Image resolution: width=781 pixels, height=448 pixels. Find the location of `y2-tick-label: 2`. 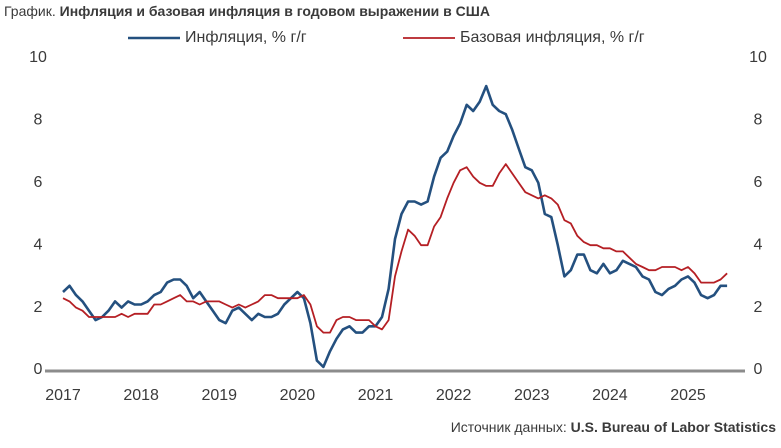

y2-tick-label: 2 is located at coordinates (758, 307).